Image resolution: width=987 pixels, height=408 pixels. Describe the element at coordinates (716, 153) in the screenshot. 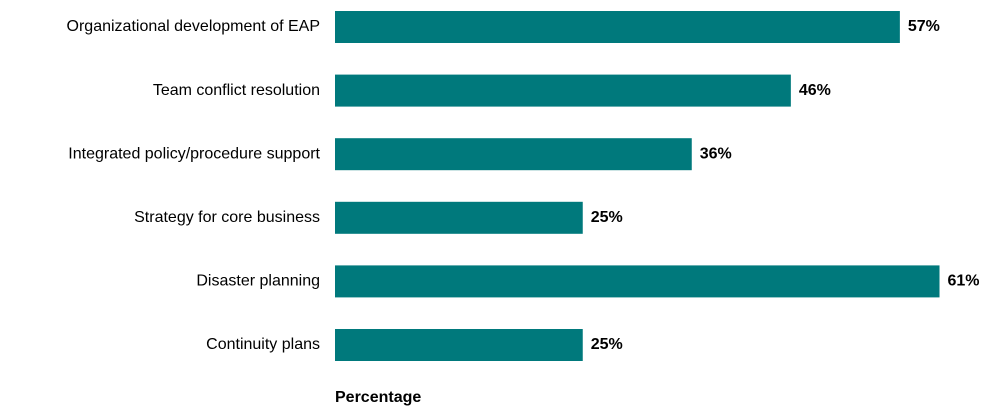

I see `value-label: 36%` at that location.